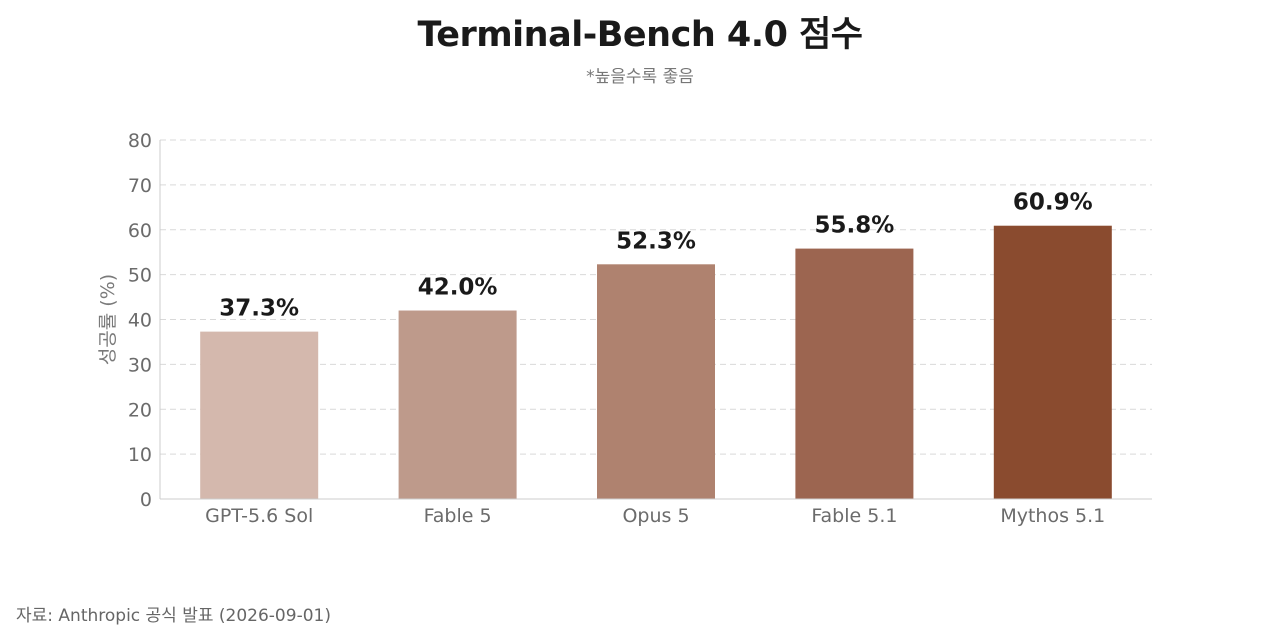 This screenshot has height=640, width=1280. Describe the element at coordinates (640, 35) in the screenshot. I see `chart-title: Terminal-Bench 4.0 점수` at that location.